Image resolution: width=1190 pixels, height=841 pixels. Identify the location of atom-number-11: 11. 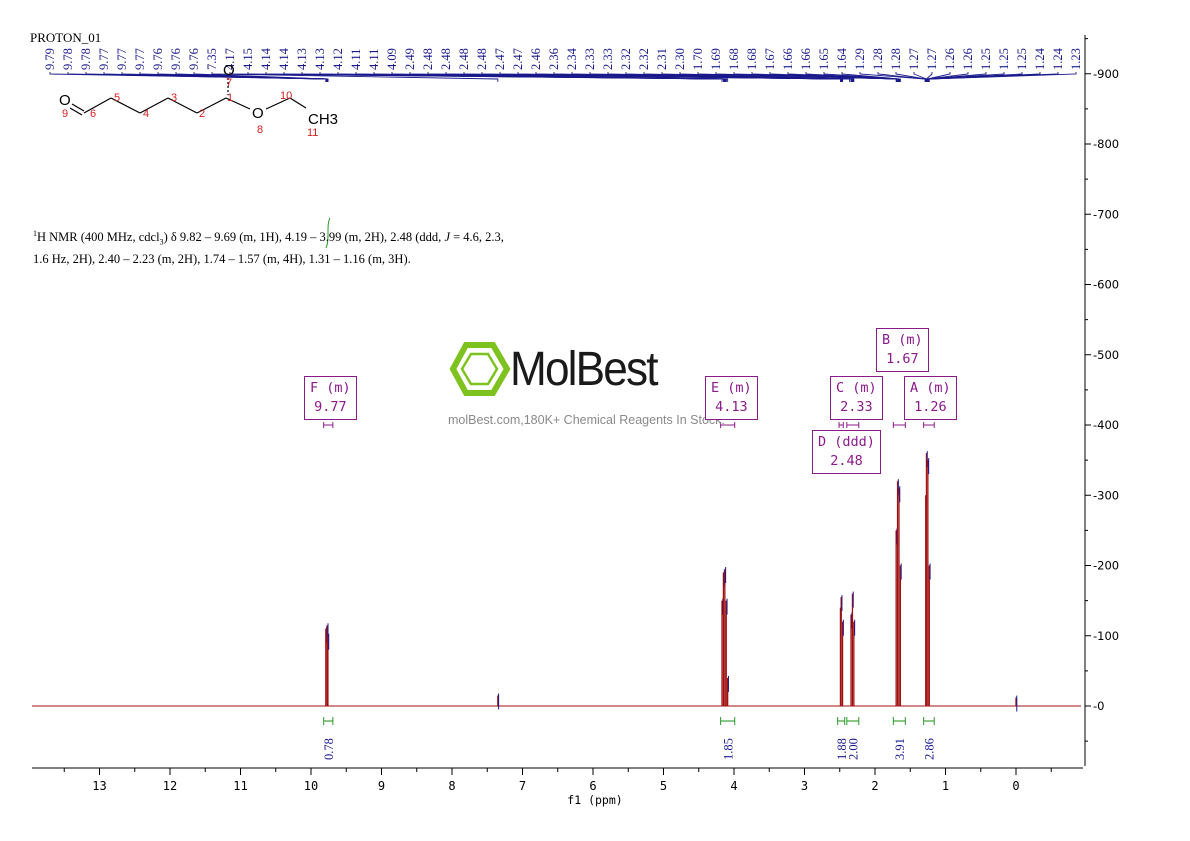
(312, 133).